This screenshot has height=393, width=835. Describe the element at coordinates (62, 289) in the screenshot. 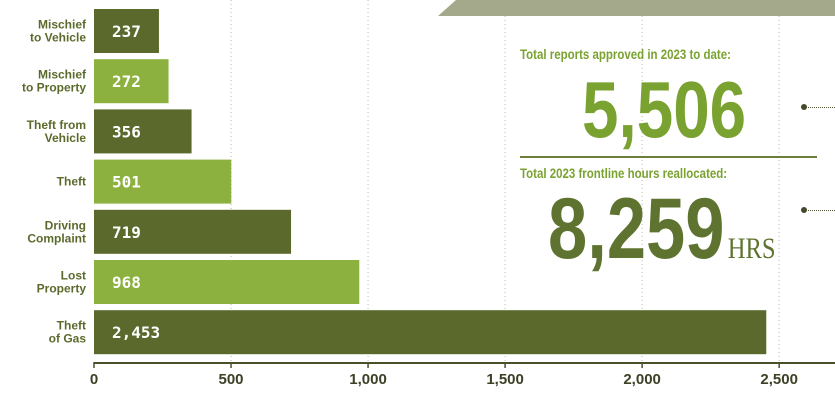

I see `category-label: Property` at that location.